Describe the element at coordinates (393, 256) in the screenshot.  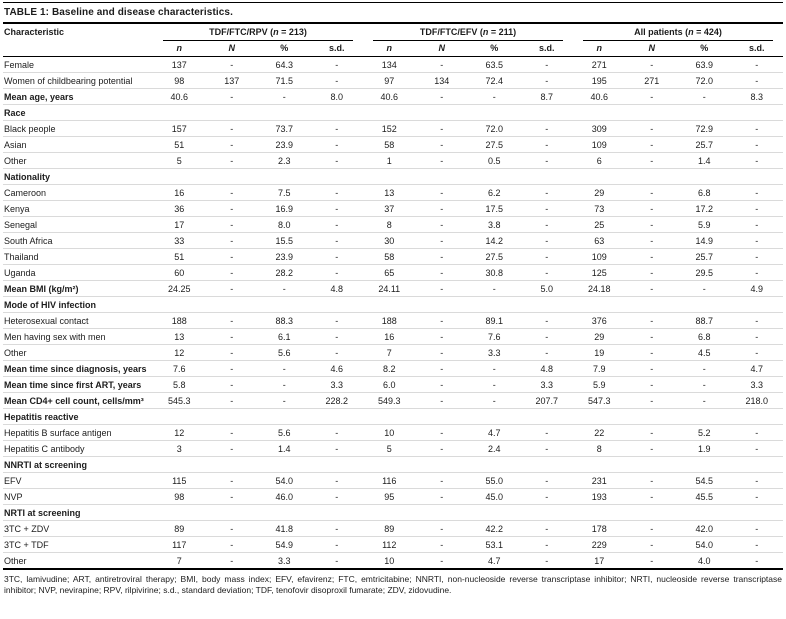
I see `table-row: Thailand 51-23.9-58-27.5-109-25.7-` at that location.